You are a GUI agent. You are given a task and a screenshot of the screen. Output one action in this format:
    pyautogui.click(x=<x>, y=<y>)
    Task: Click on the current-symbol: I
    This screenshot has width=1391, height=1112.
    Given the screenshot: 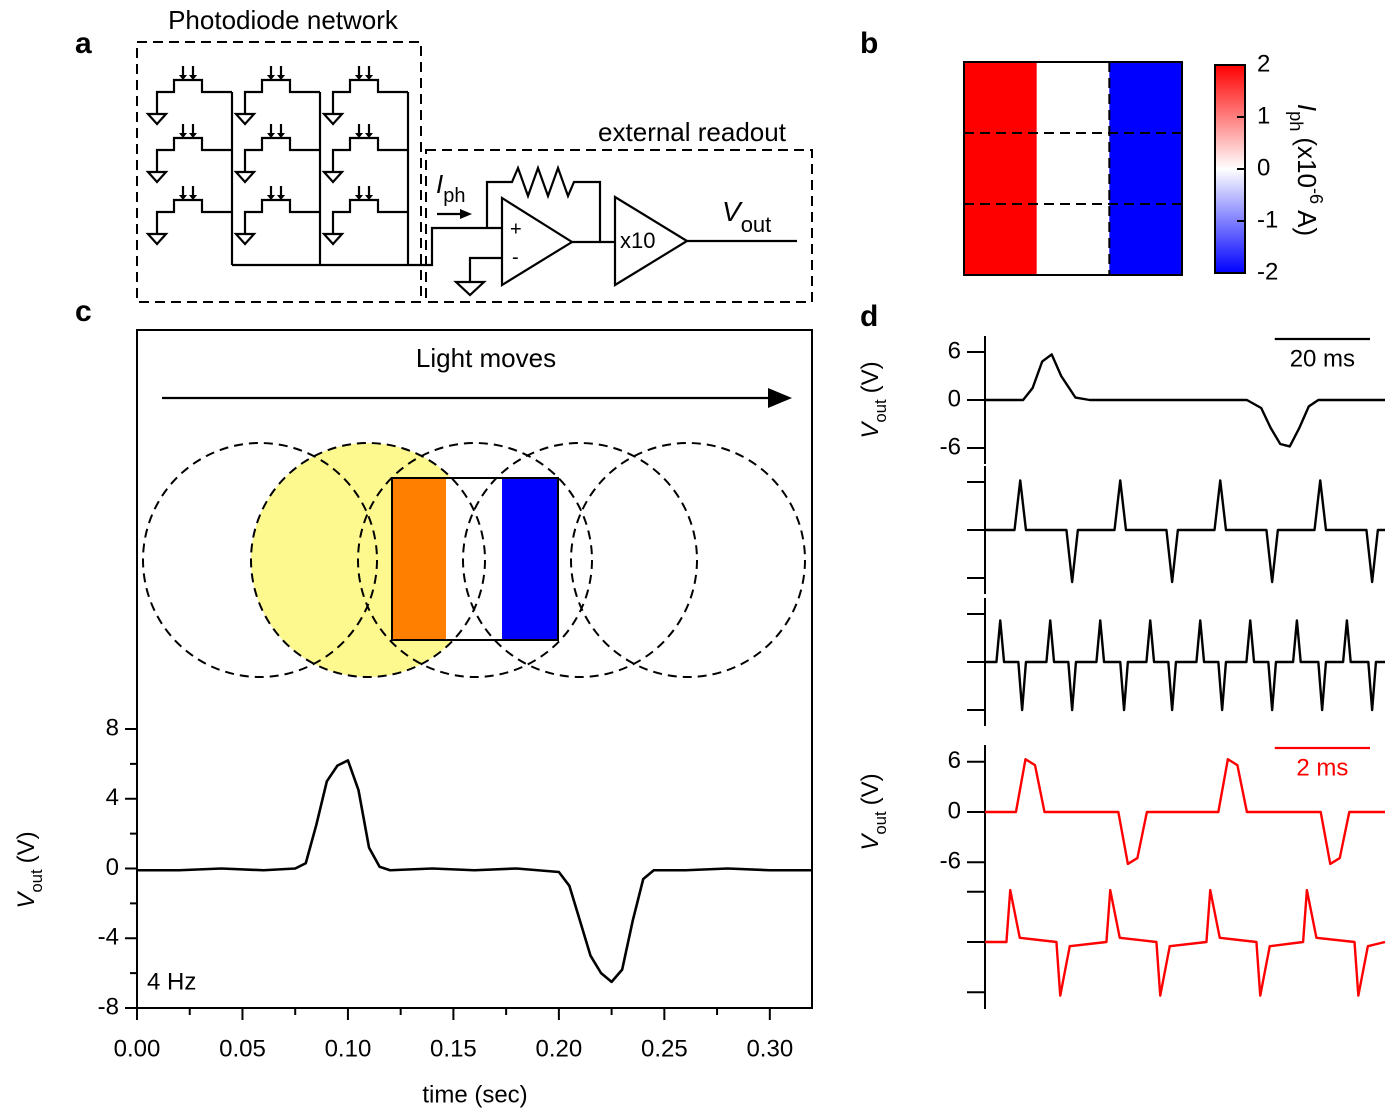 What is the action you would take?
    pyautogui.click(x=439, y=184)
    